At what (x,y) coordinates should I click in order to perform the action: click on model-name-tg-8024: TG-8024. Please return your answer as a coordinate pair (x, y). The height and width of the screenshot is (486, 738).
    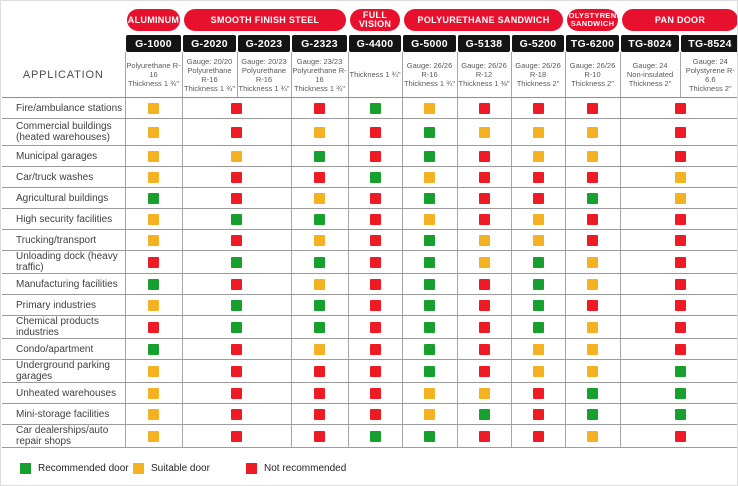
    Looking at the image, I should click on (650, 43).